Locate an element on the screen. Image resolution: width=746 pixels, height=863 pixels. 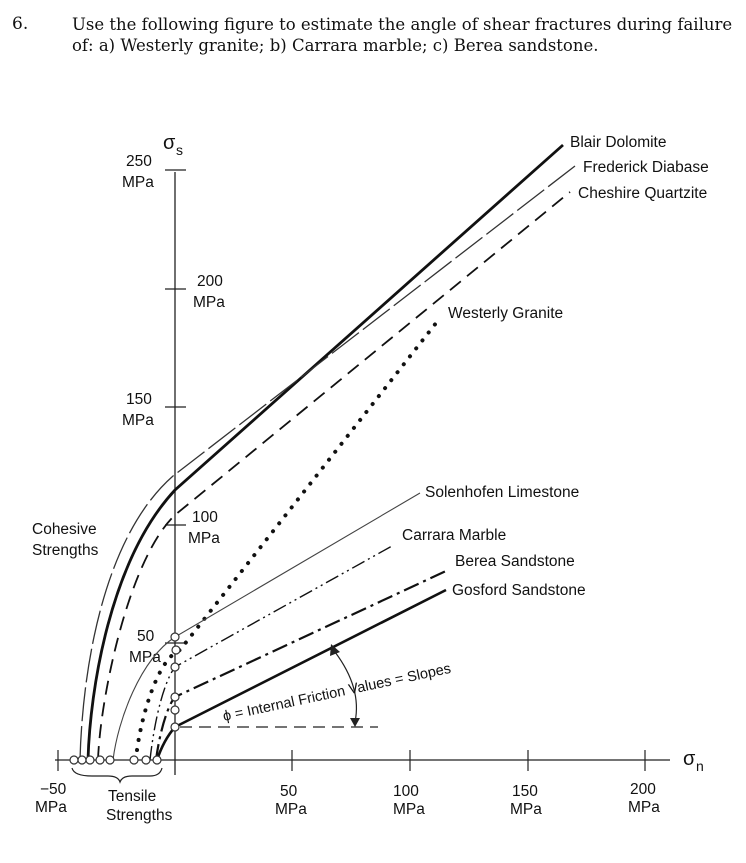
curve-berea-sandstone is located at coordinates (300, 665).